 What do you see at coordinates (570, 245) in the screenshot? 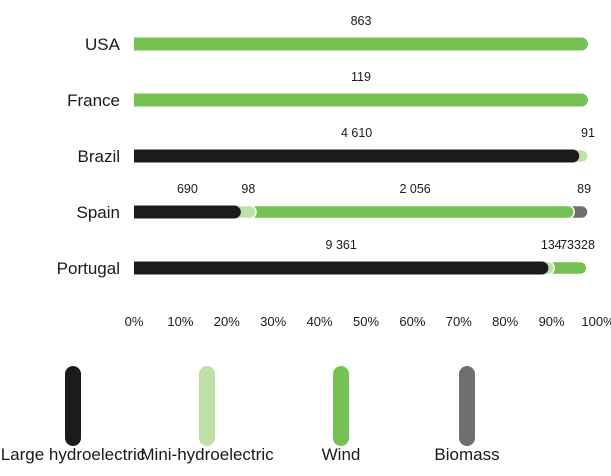
I see `value-label-portugal-2: 733` at bounding box center [570, 245].